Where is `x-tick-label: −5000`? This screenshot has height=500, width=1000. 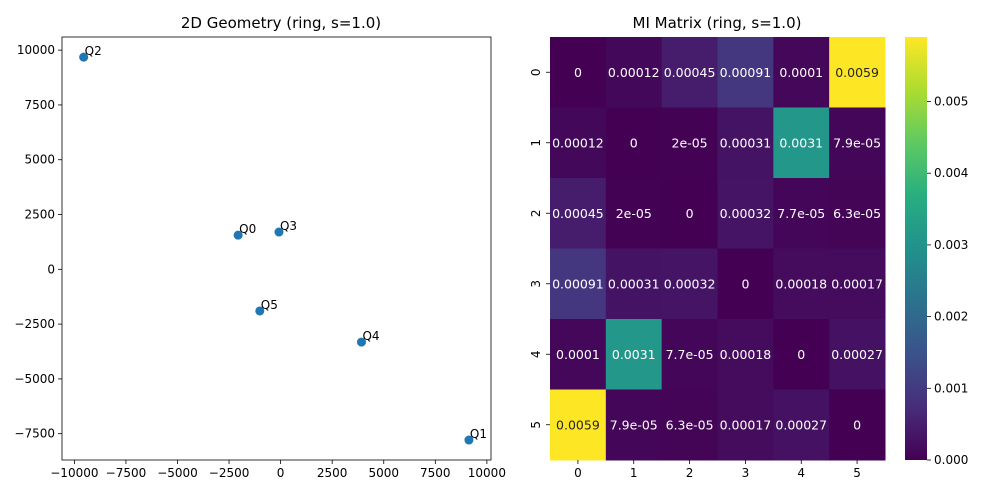 x-tick-label: −5000 is located at coordinates (177, 473).